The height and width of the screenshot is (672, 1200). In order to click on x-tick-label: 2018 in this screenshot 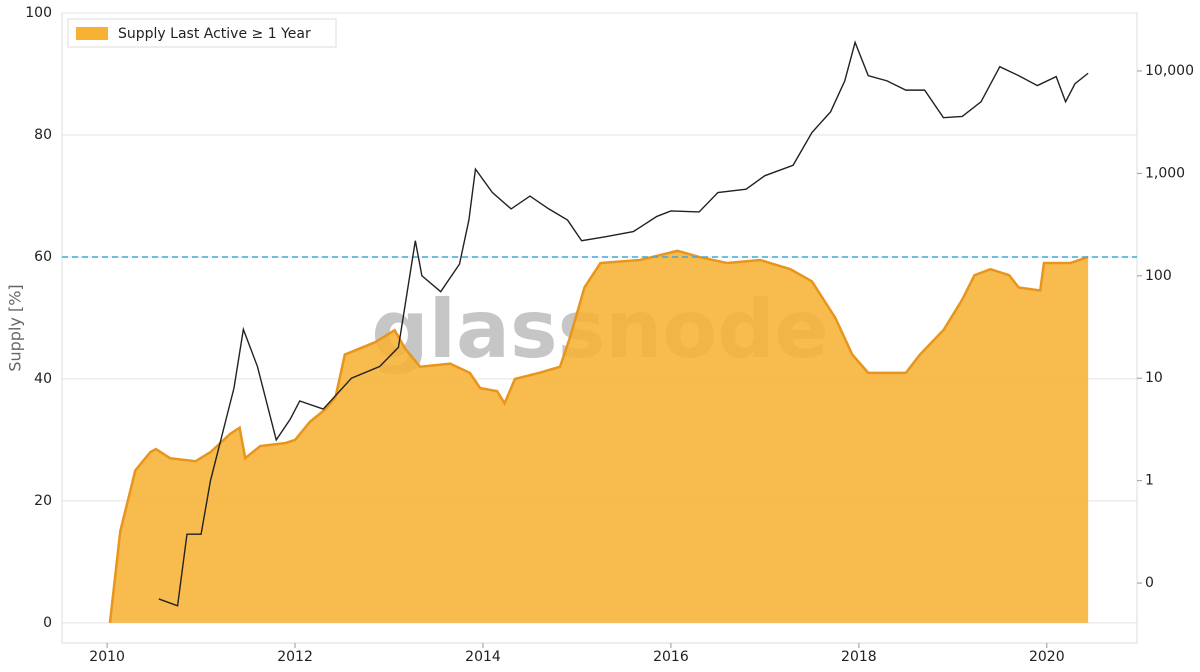, I will do `click(859, 657)`.